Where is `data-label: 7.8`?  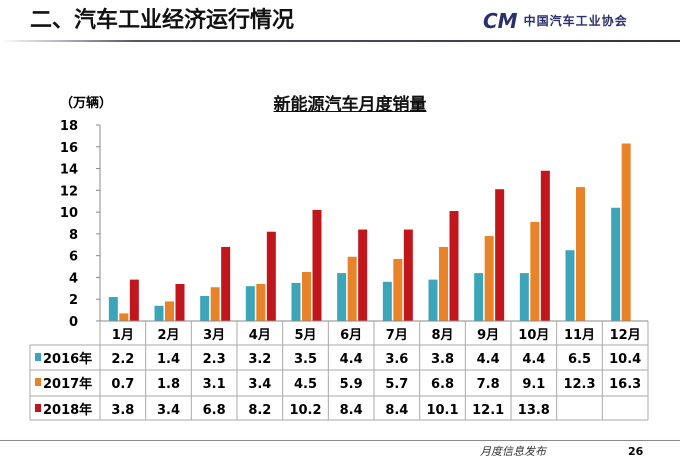 data-label: 7.8 is located at coordinates (488, 384).